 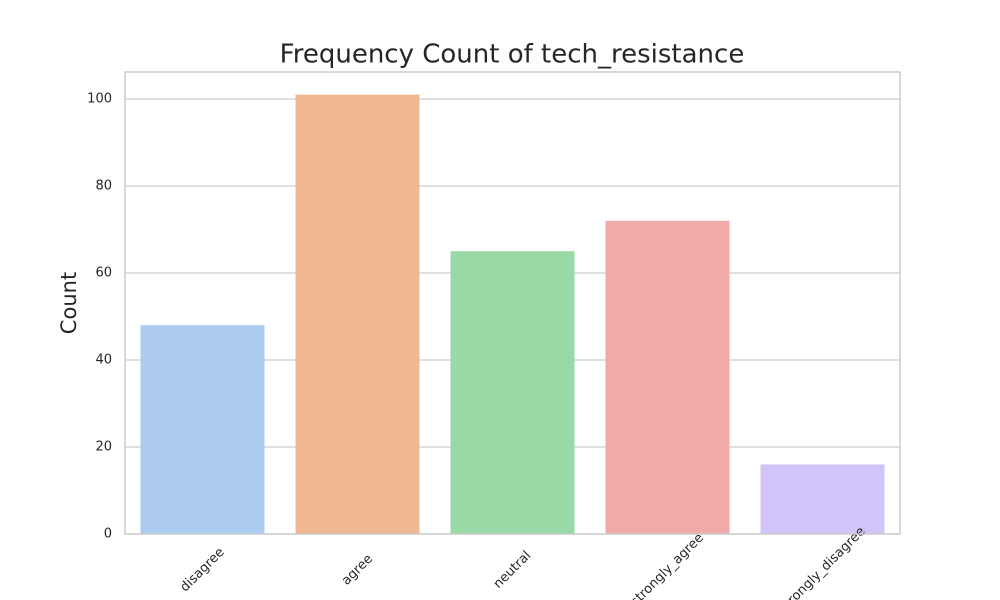 What do you see at coordinates (108, 534) in the screenshot?
I see `y-tick-label: 0` at bounding box center [108, 534].